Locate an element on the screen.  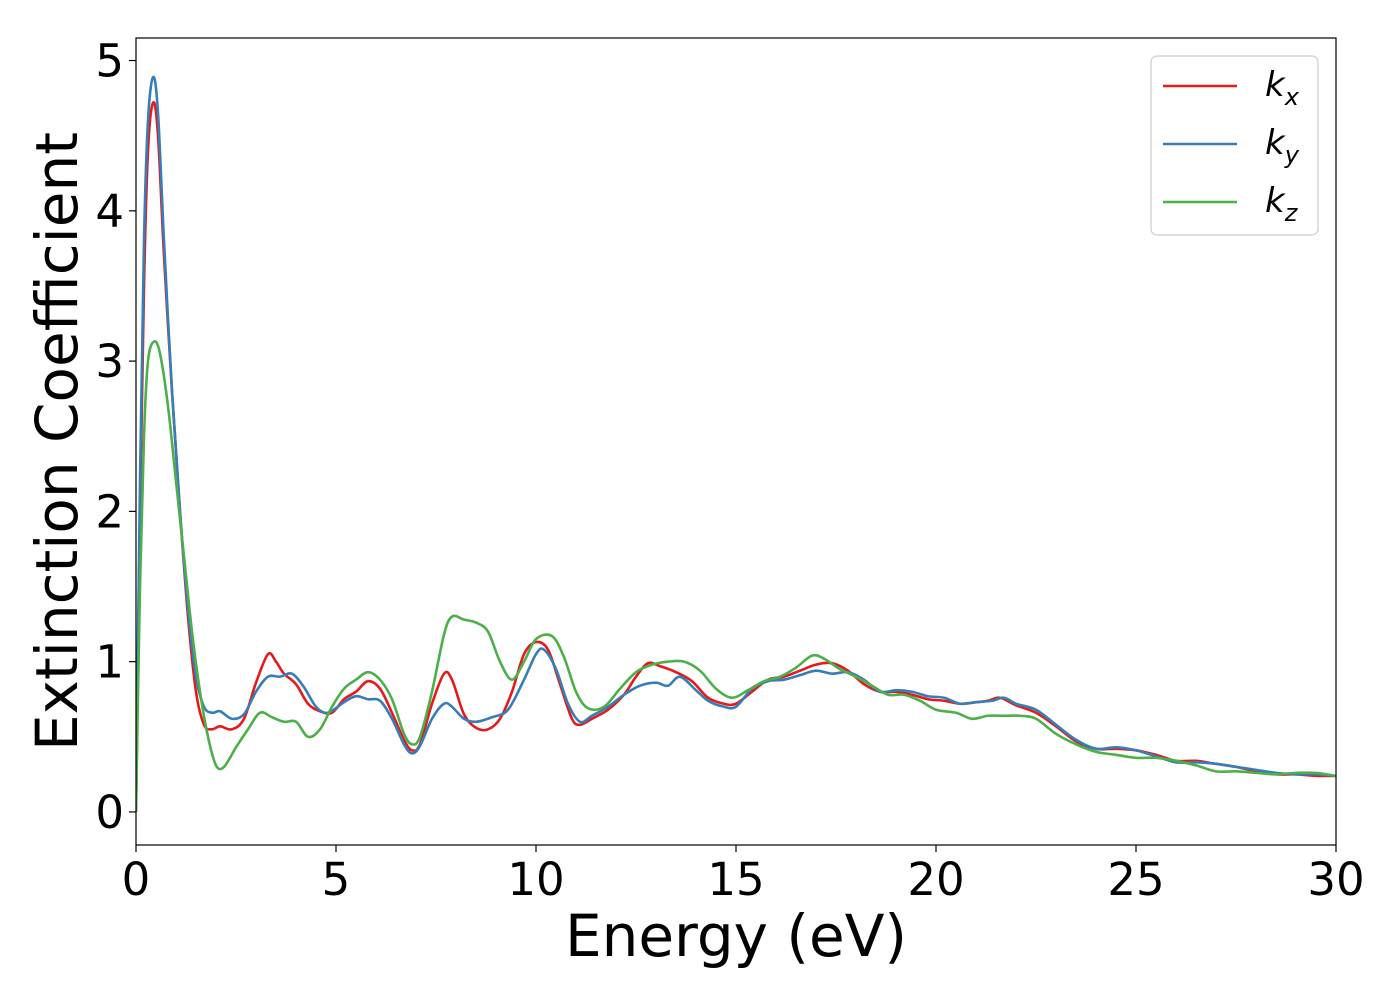
x-tick-label: 20 is located at coordinates (935, 879).